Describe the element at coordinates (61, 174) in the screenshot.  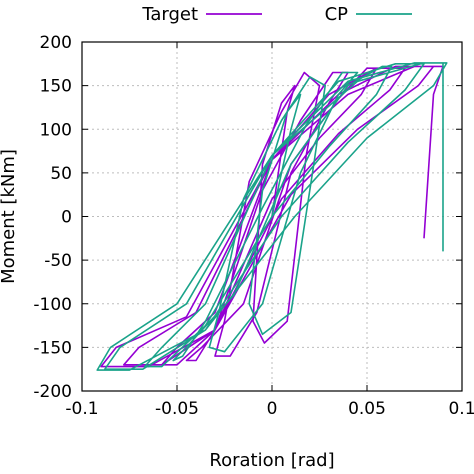
I see `y-tick-label: 50` at that location.